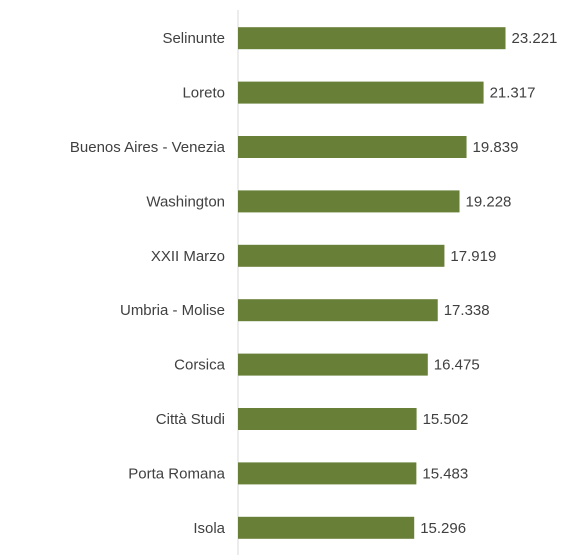 The image size is (571, 555). I want to click on category-label: Isola, so click(209, 528).